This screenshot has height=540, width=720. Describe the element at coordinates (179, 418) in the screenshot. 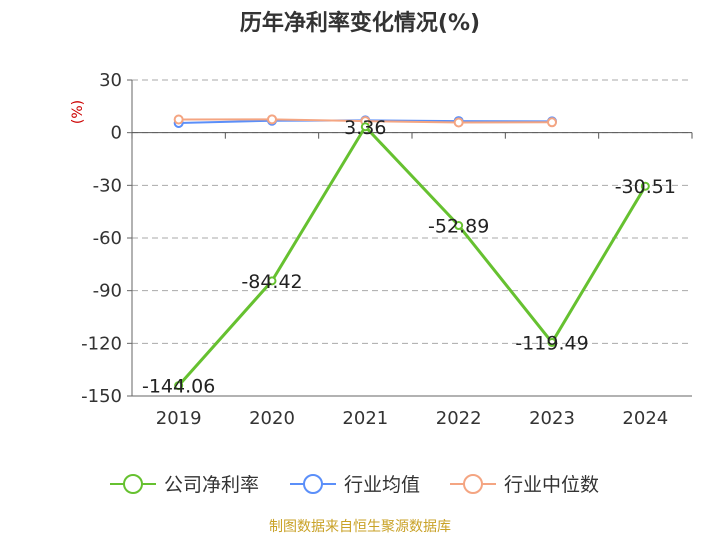

I see `x-tick-label: 2019` at that location.